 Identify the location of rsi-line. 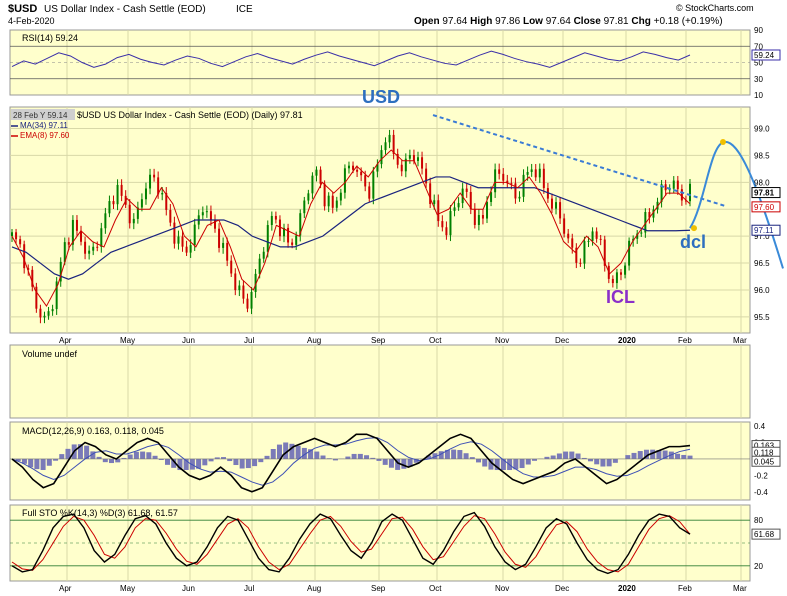
(351, 59).